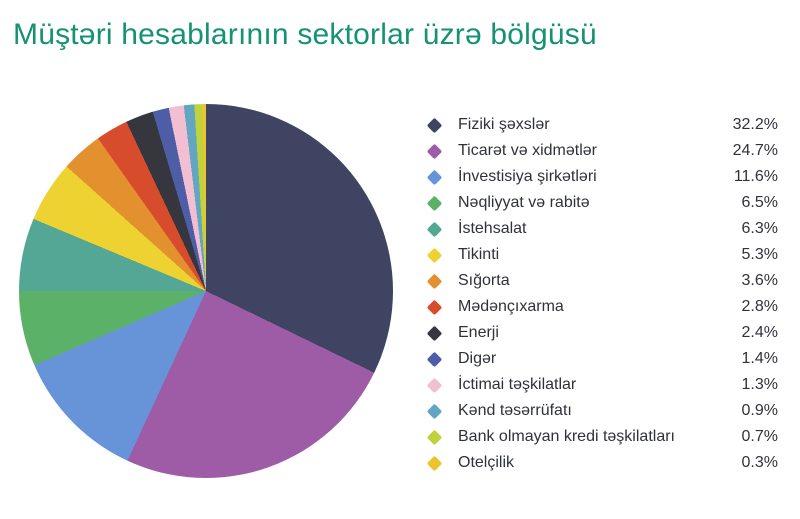  I want to click on legend-item-label: İctimai təşkilatlar, so click(517, 384).